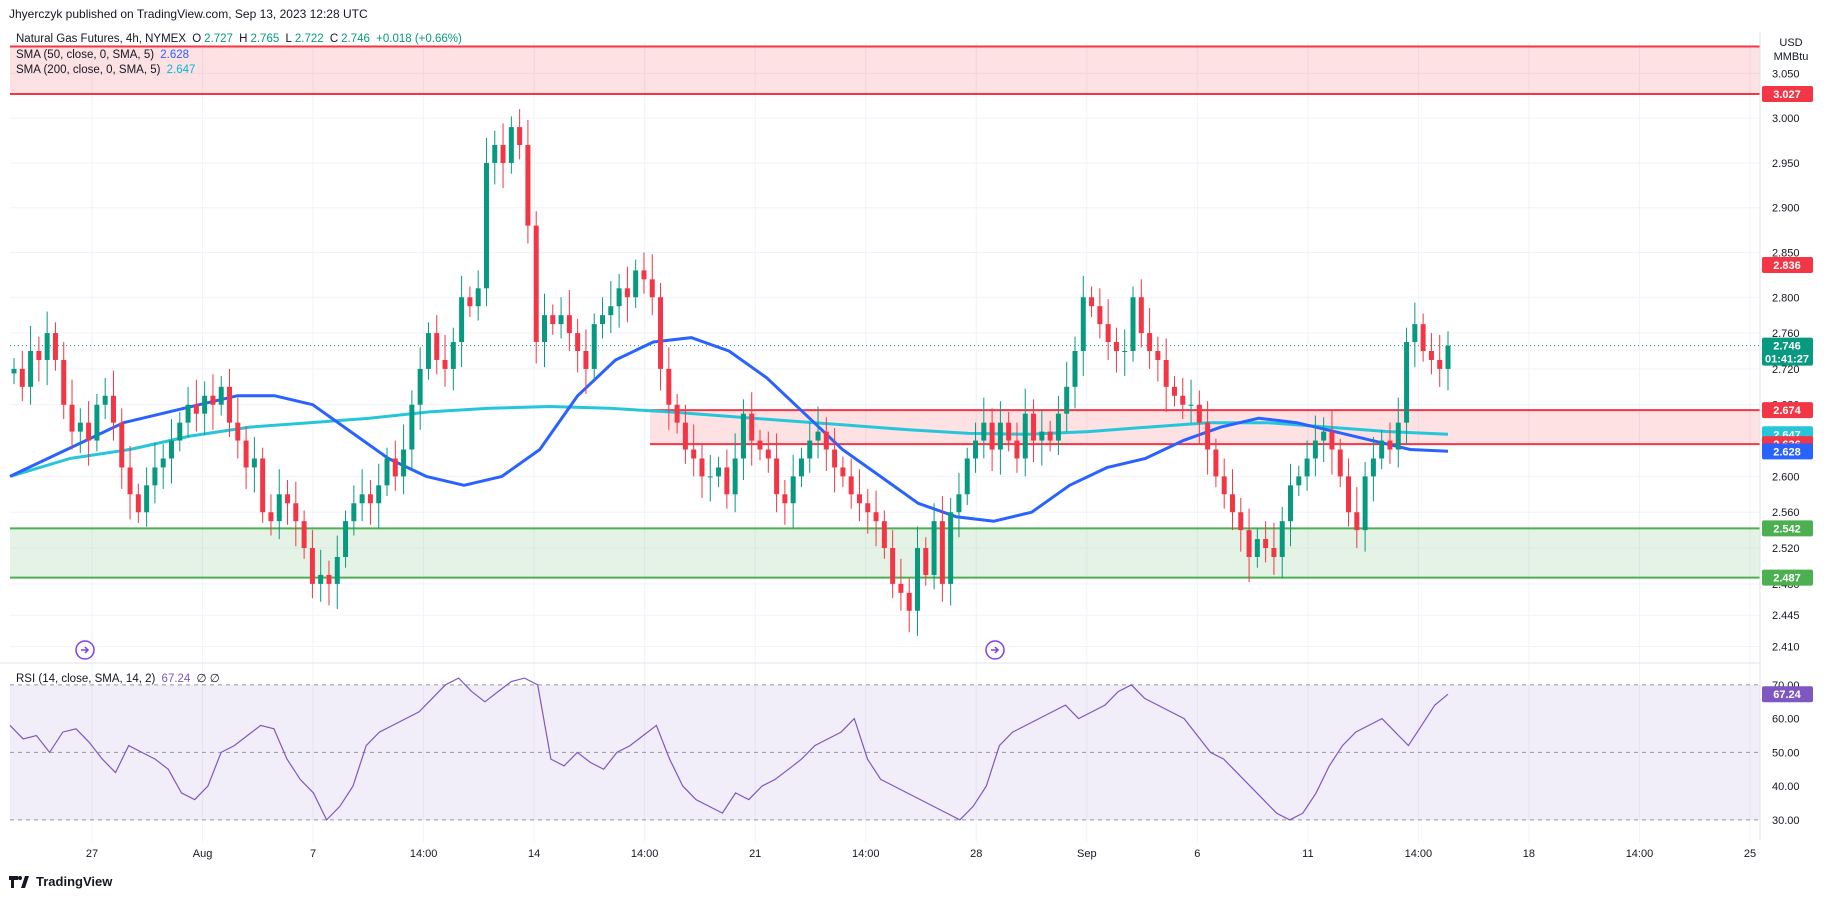 This screenshot has width=1835, height=901. I want to click on resistance-zone, so click(885, 70).